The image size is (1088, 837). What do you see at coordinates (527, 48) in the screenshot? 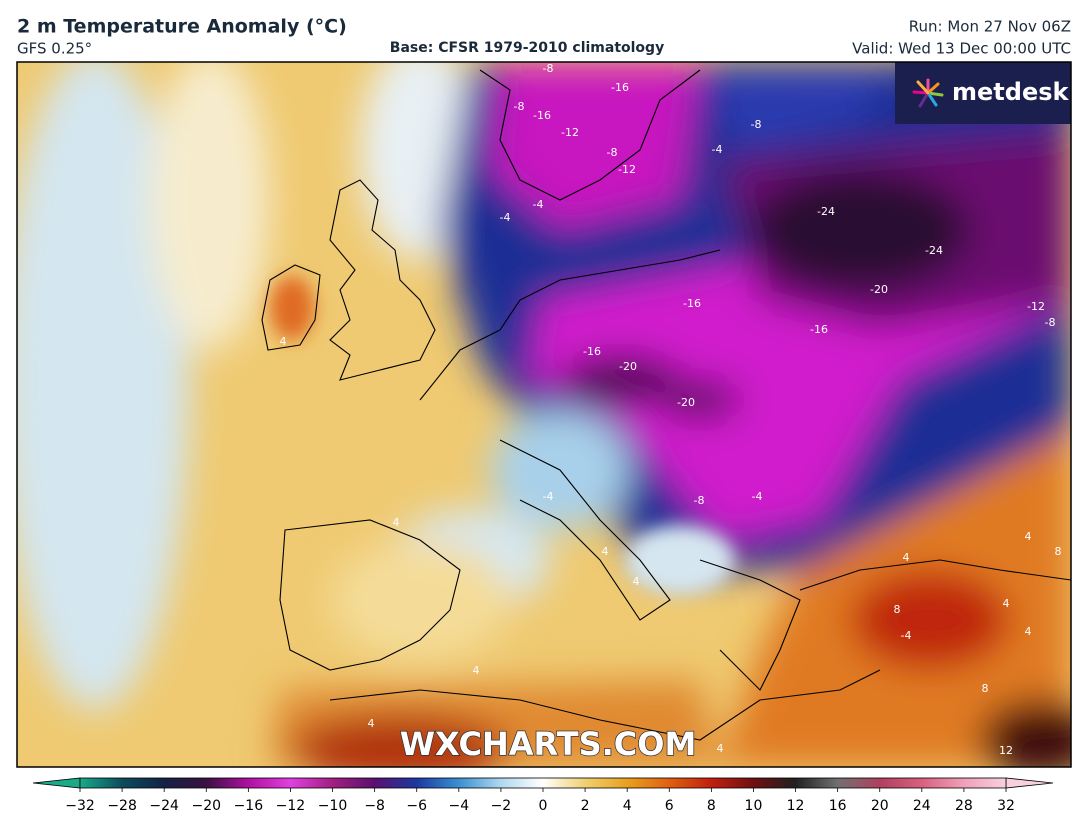
I see `base: Base: CFSR 1979-2010 climatology` at bounding box center [527, 48].